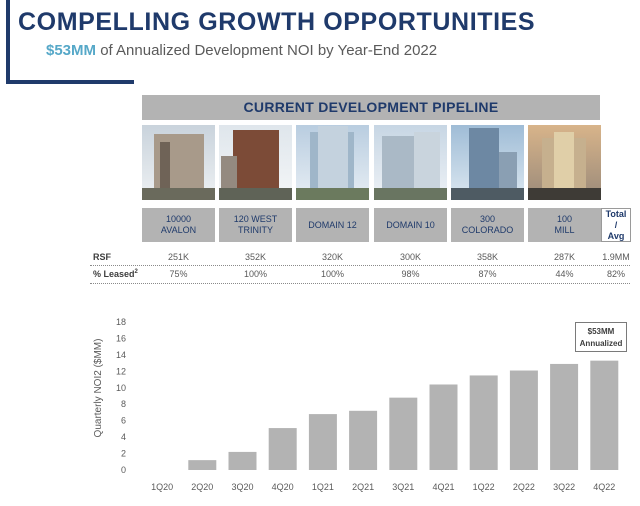 The width and height of the screenshot is (640, 506). What do you see at coordinates (323, 487) in the screenshot?
I see `x-tick-label: 1Q21` at bounding box center [323, 487].